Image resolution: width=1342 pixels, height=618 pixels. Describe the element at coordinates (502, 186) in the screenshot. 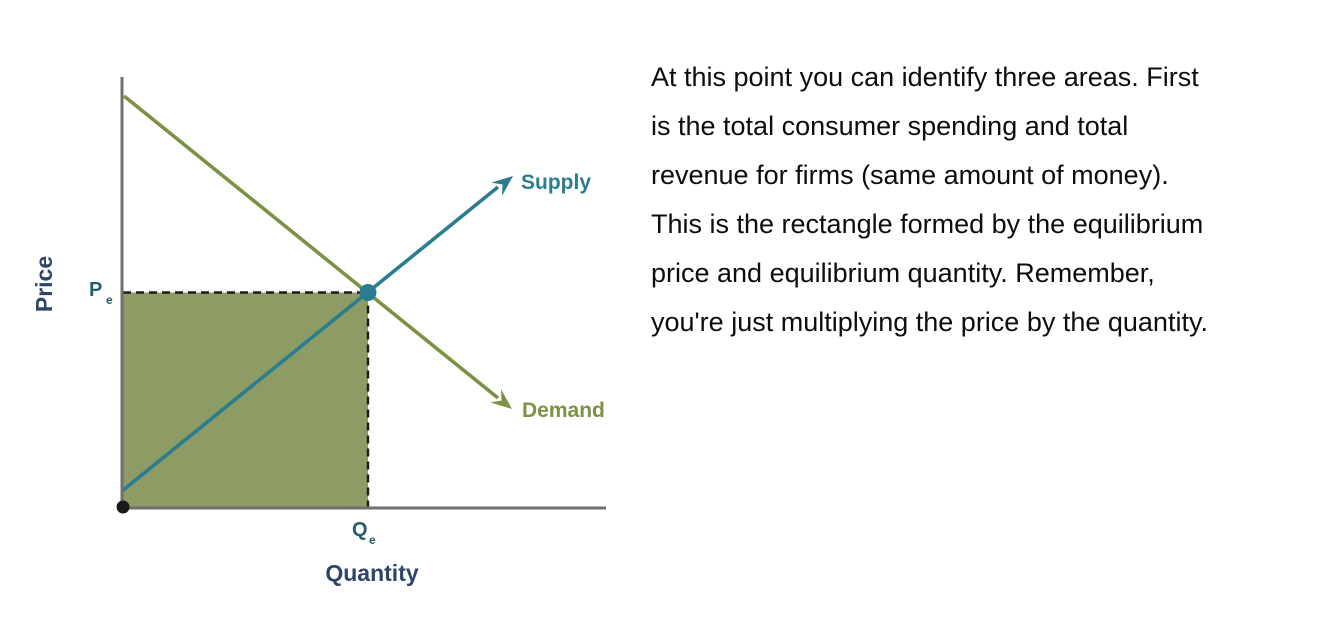

I see `supply-arrowhead-icon` at that location.